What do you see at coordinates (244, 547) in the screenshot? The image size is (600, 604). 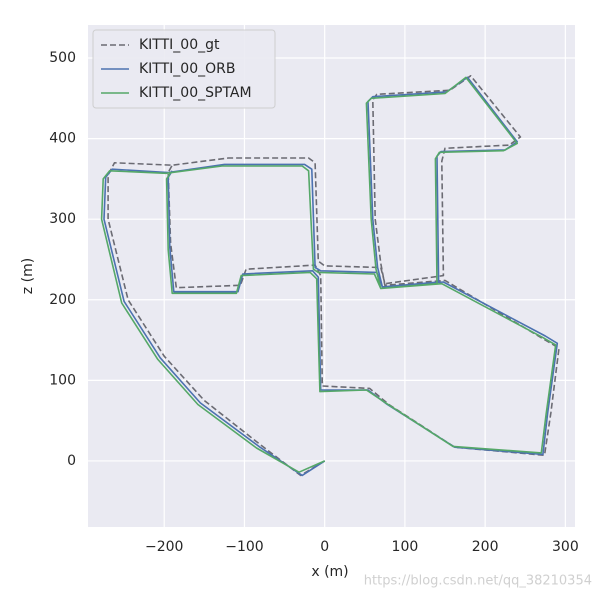 I see `x-tick-label: −100` at bounding box center [244, 547].